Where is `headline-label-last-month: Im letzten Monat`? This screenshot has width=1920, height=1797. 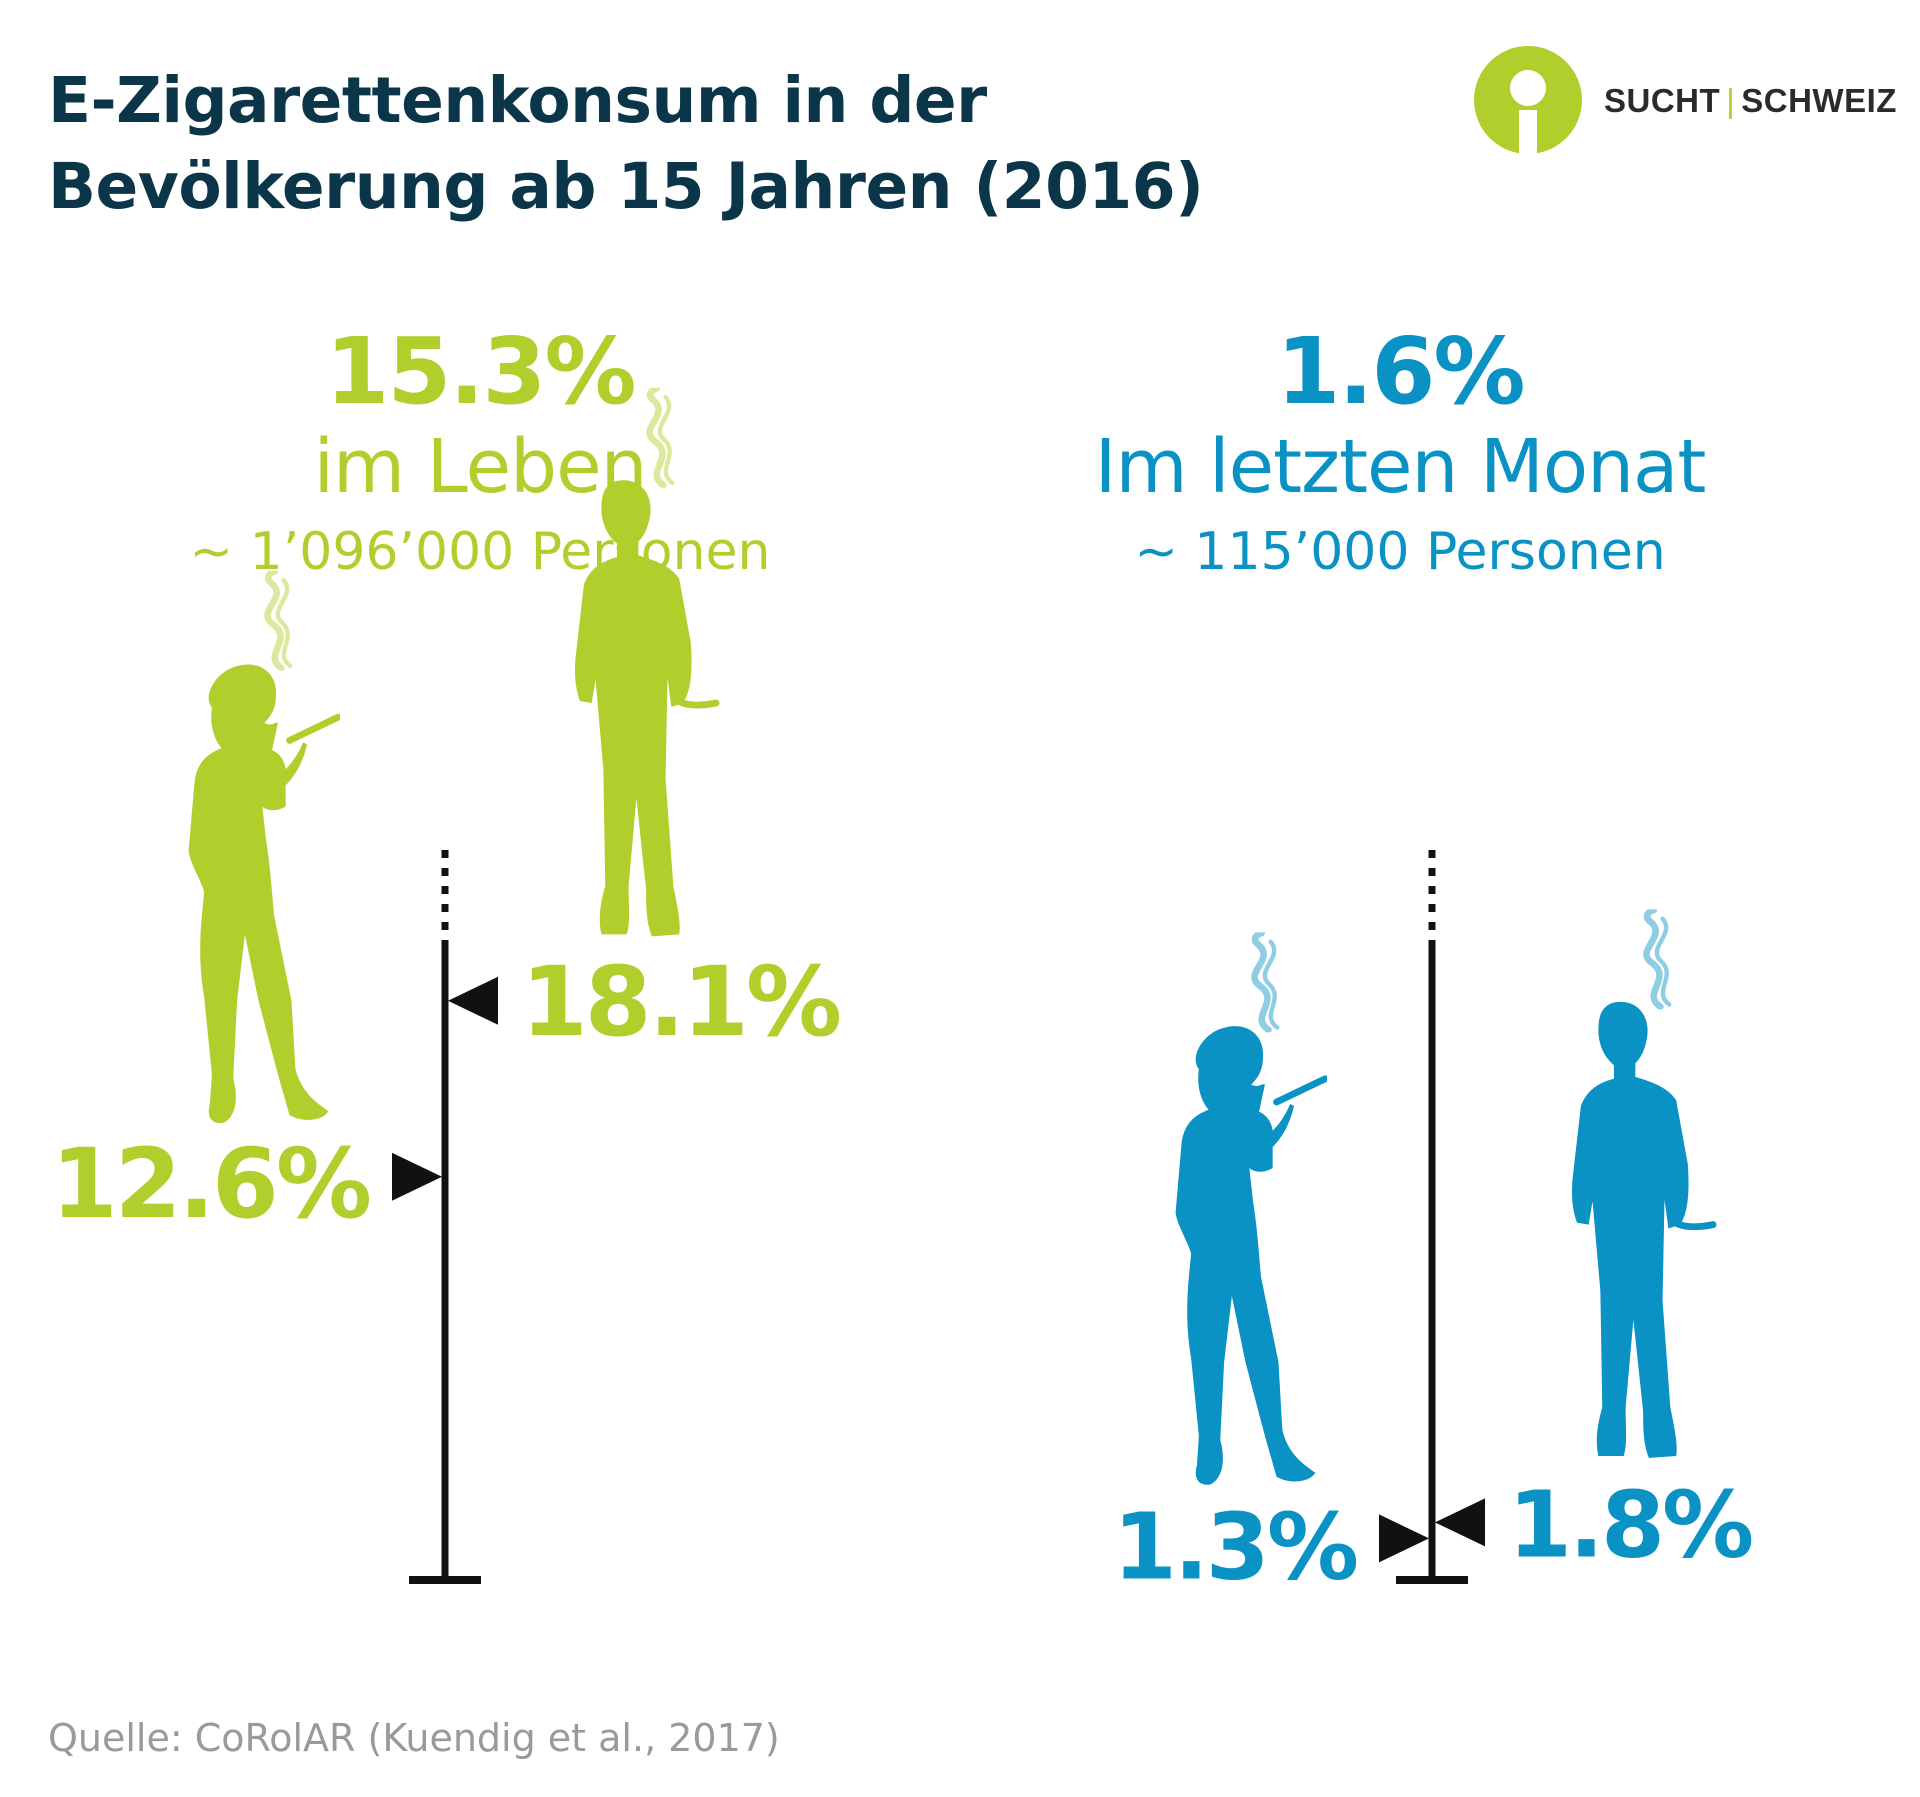
headline-label-last-month: Im letzten Monat is located at coordinates (1400, 467).